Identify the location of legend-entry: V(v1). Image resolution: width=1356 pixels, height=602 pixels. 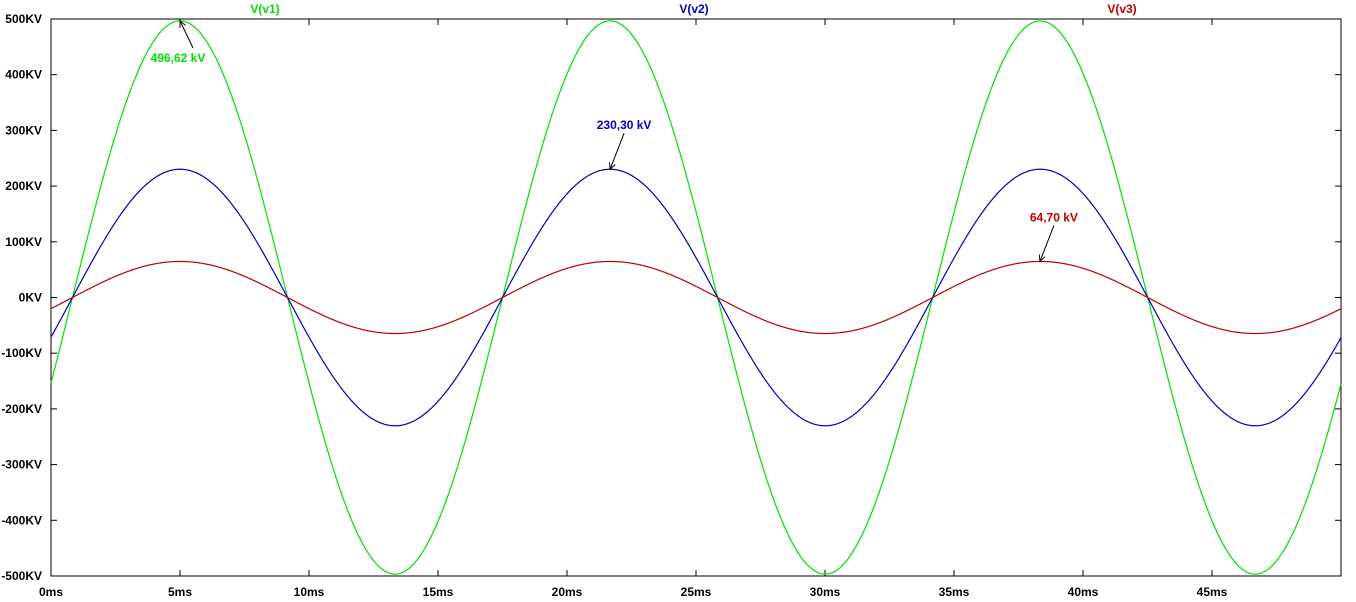
(264, 9).